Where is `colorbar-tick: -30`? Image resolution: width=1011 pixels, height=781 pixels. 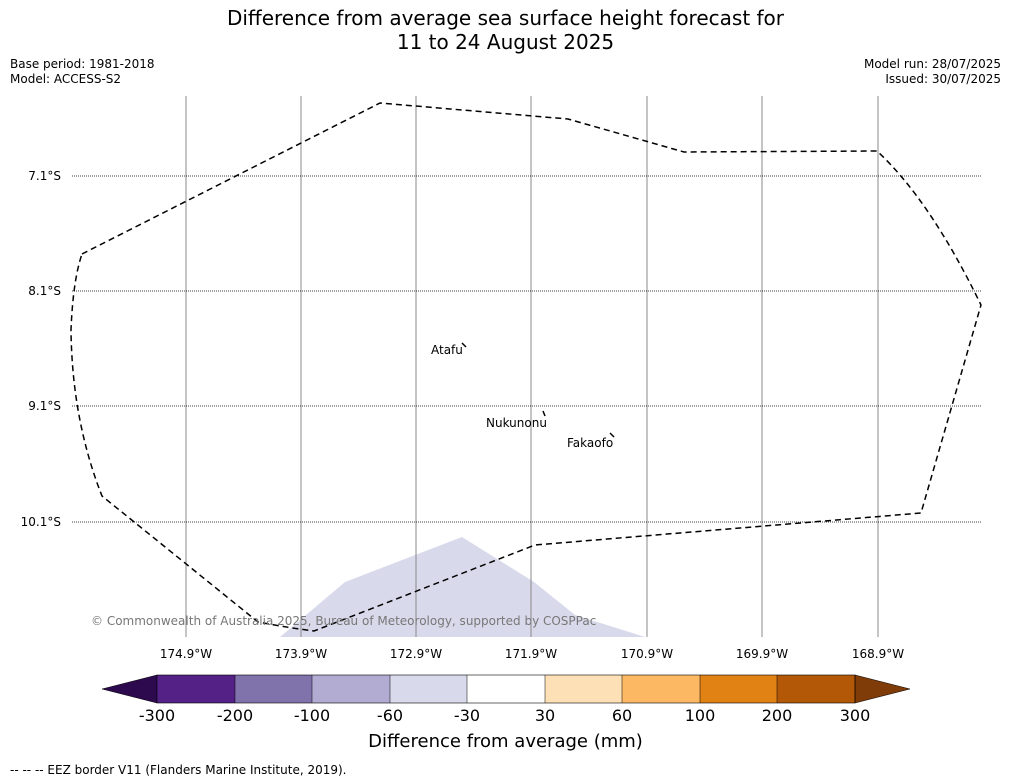 colorbar-tick: -30 is located at coordinates (467, 715).